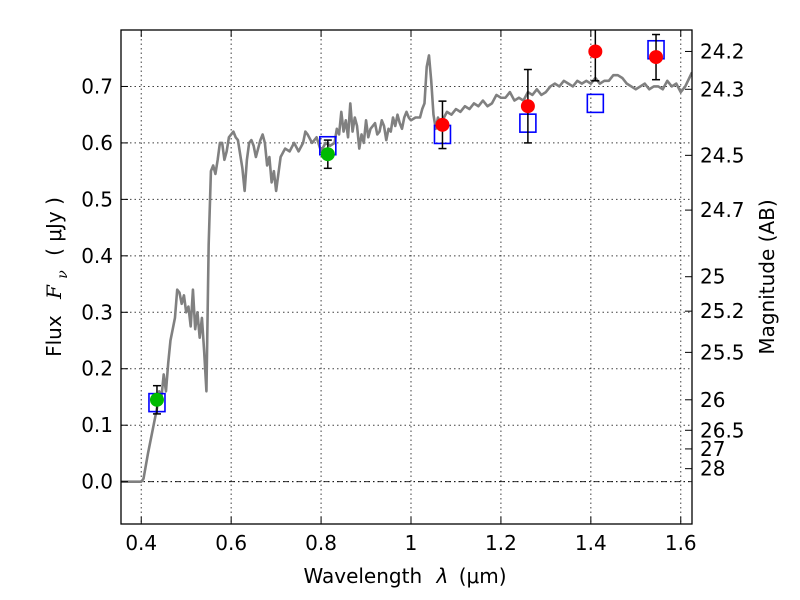  I want to click on y-tick-label: 0.3, so click(97, 312).